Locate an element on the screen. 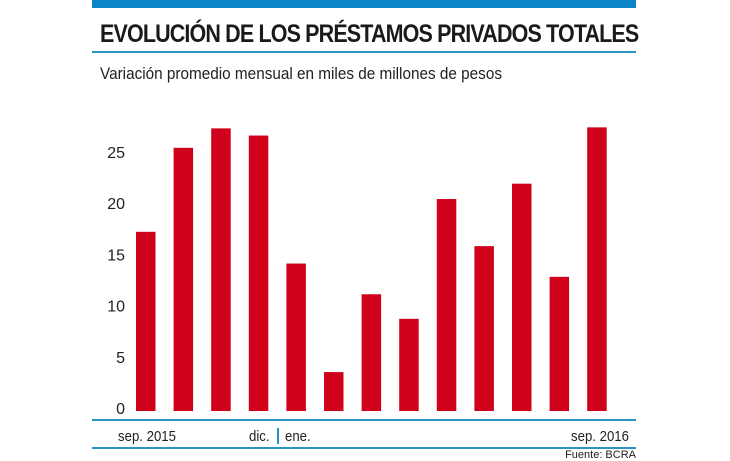  bar-jul-2016 is located at coordinates (522, 297).